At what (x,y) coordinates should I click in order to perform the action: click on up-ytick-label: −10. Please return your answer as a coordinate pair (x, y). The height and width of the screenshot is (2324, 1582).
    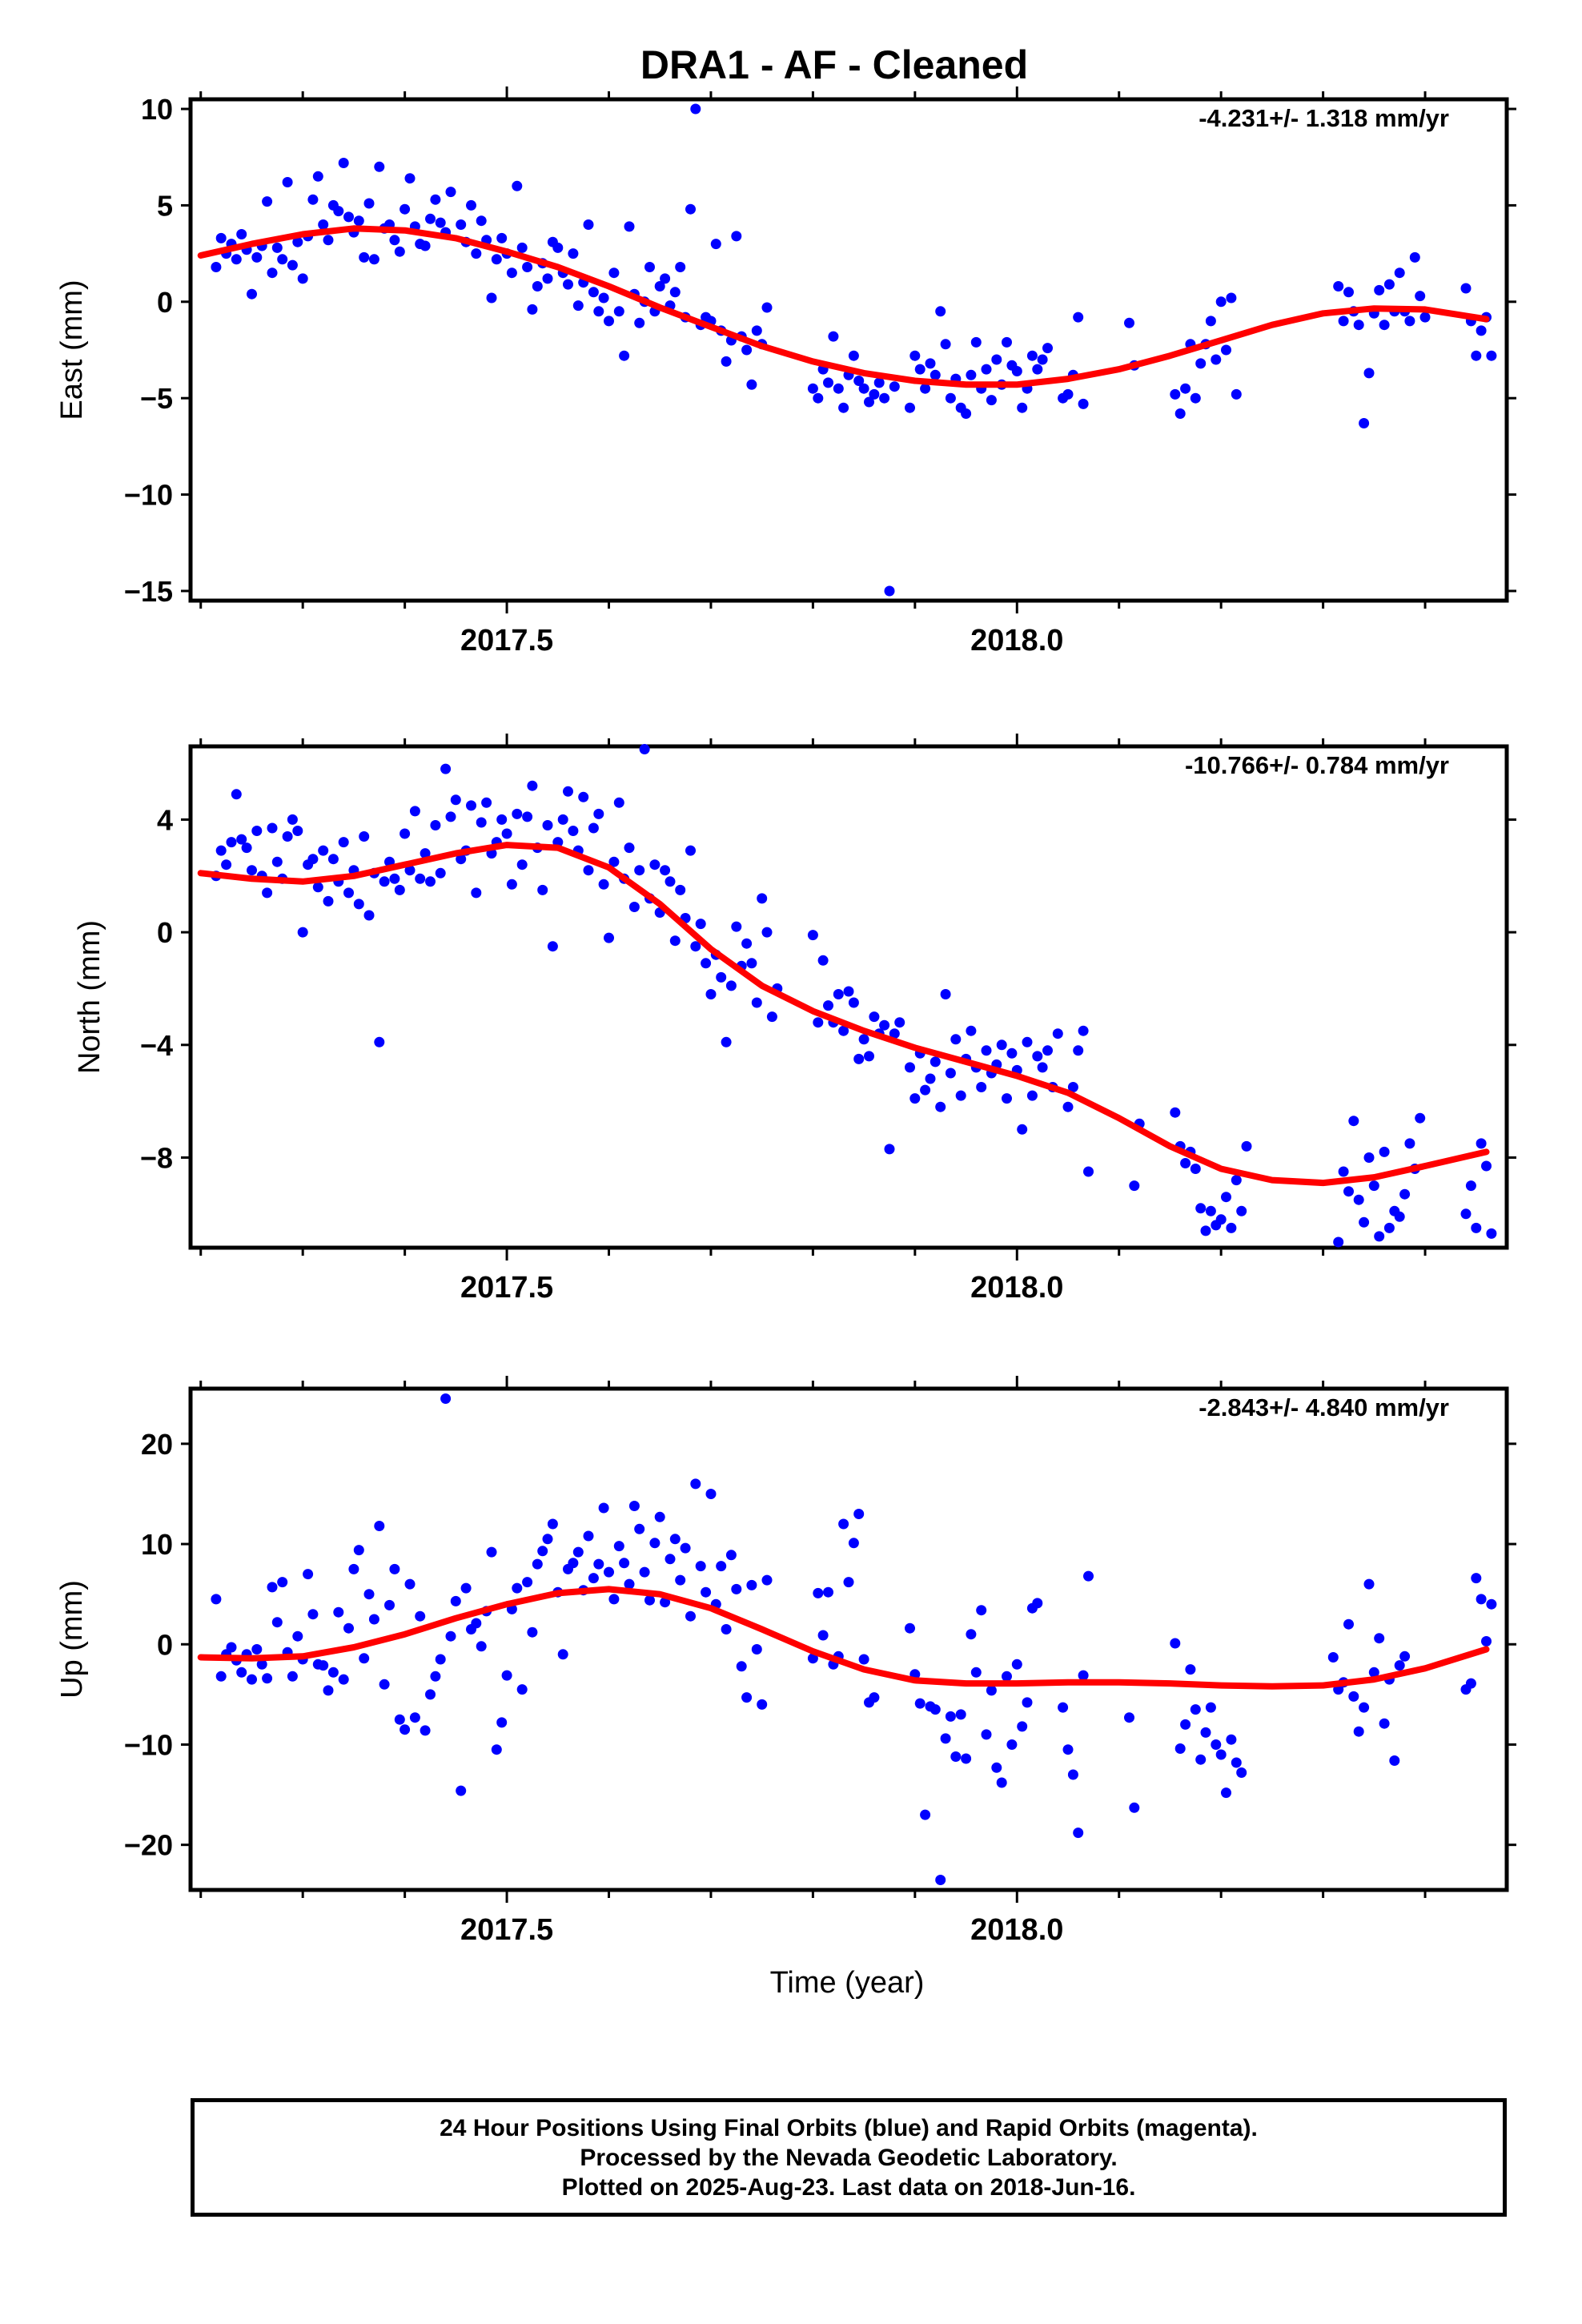
    Looking at the image, I should click on (148, 1744).